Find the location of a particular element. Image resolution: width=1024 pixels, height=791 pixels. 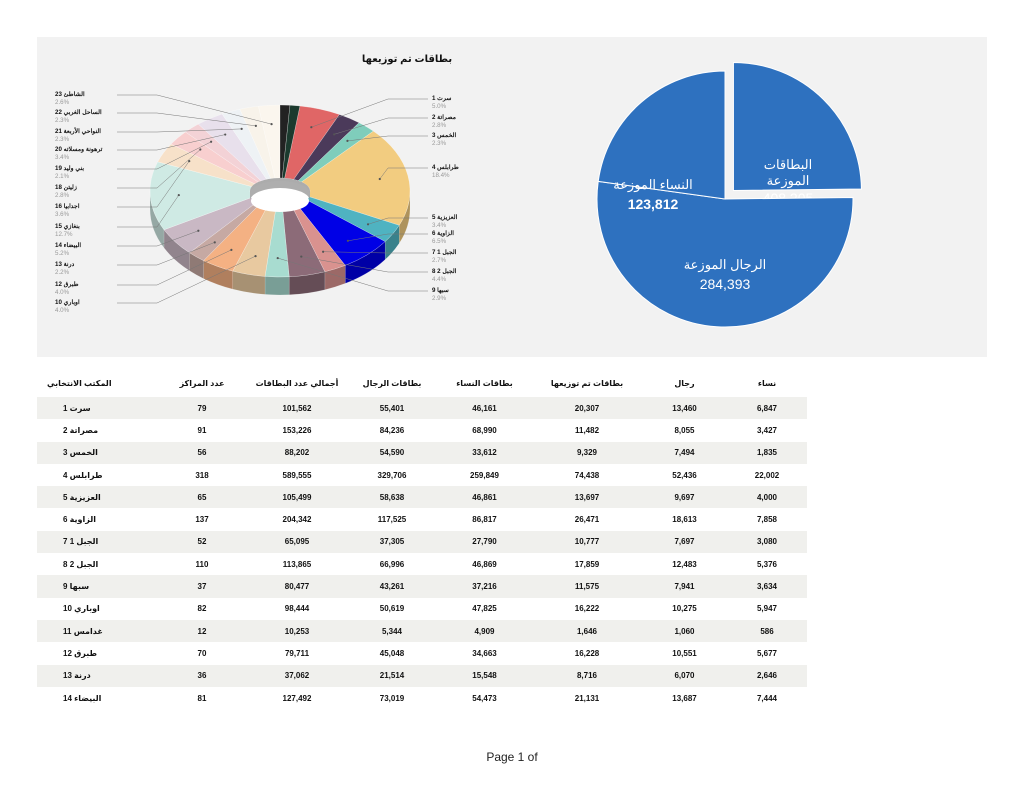

table-cell: 6,070 is located at coordinates (684, 675).